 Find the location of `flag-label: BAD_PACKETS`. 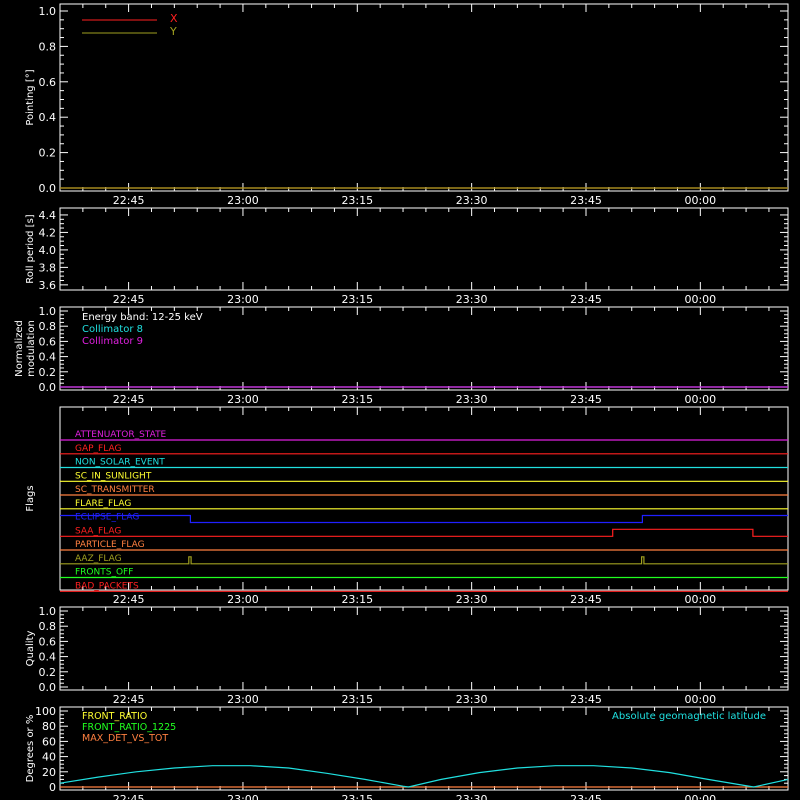

flag-label: BAD_PACKETS is located at coordinates (107, 586).